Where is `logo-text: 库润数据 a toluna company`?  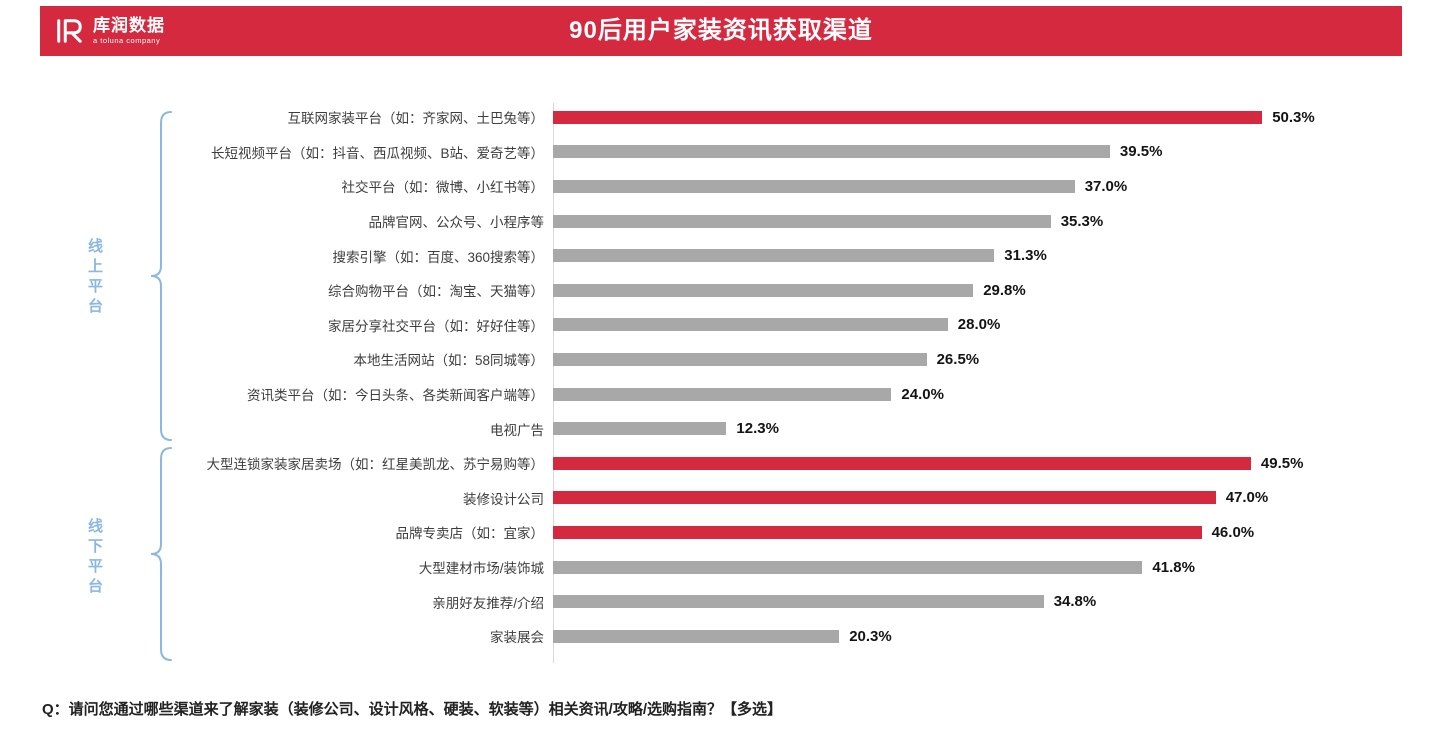 logo-text: 库润数据 a toluna company is located at coordinates (129, 30).